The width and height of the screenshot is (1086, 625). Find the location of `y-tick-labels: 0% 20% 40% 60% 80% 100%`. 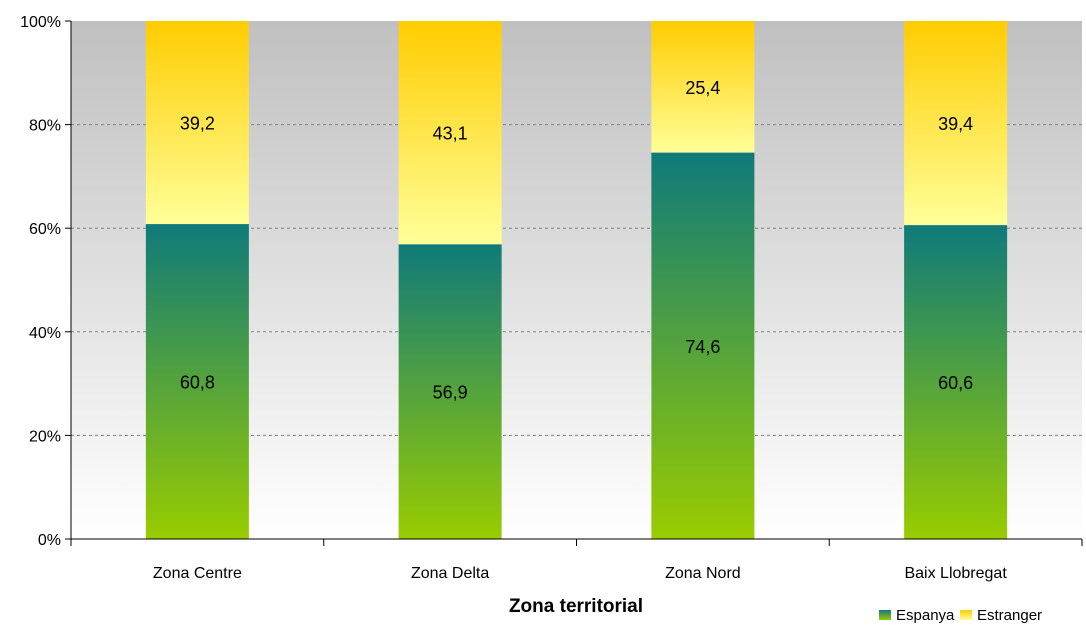

y-tick-labels: 0% 20% 40% 60% 80% 100% is located at coordinates (40, 281).